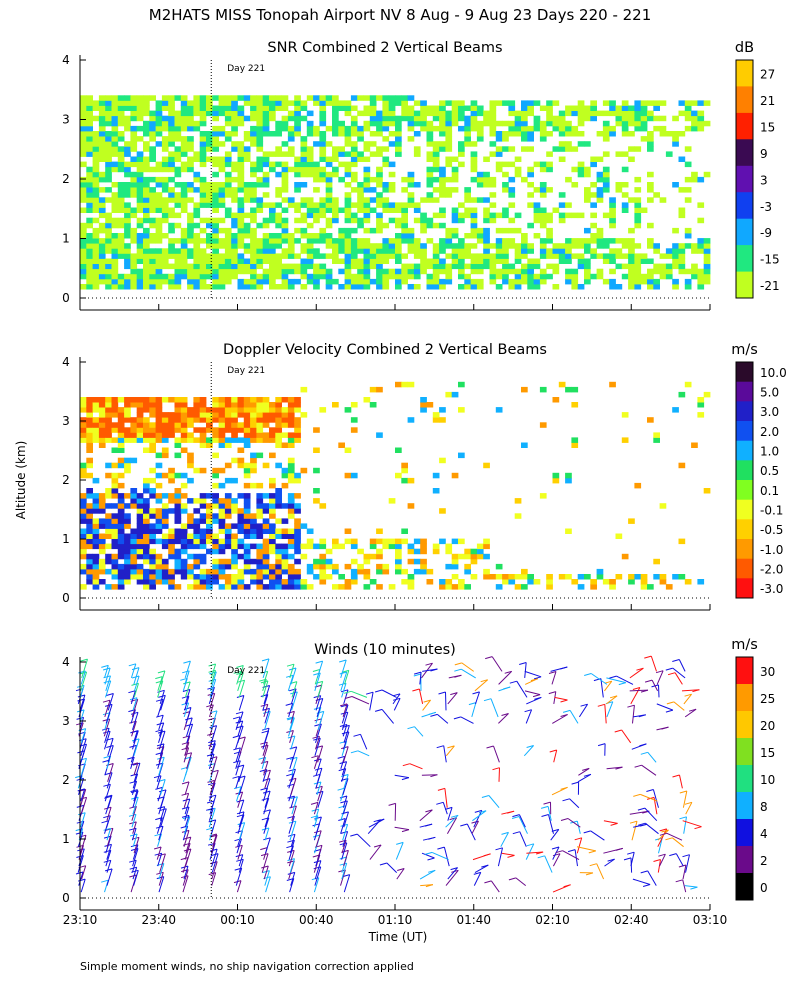  Describe the element at coordinates (744, 391) in the screenshot. I see `colorbar-swatch` at that location.